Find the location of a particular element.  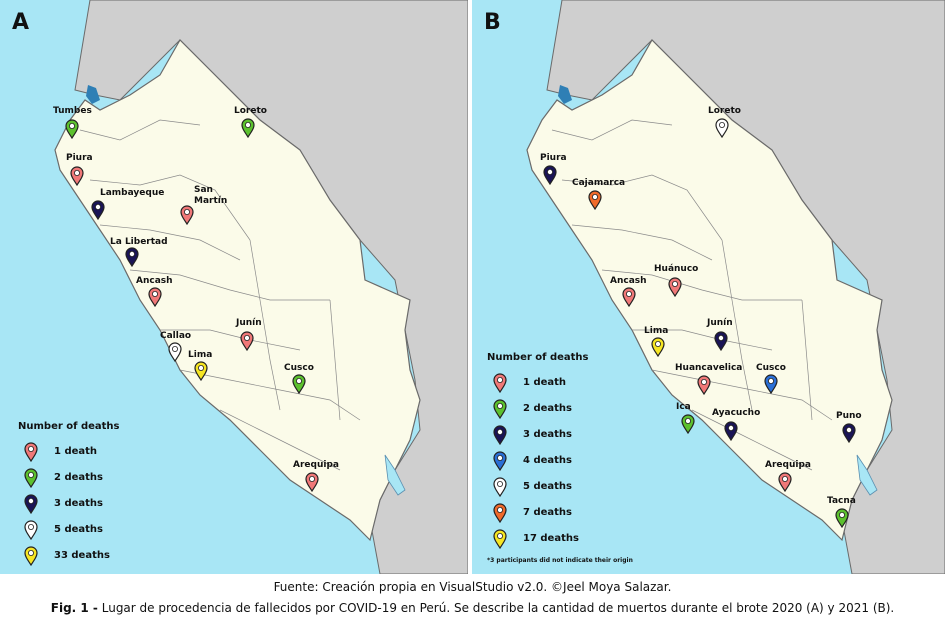

panel-letter: A is located at coordinates (21, 22).